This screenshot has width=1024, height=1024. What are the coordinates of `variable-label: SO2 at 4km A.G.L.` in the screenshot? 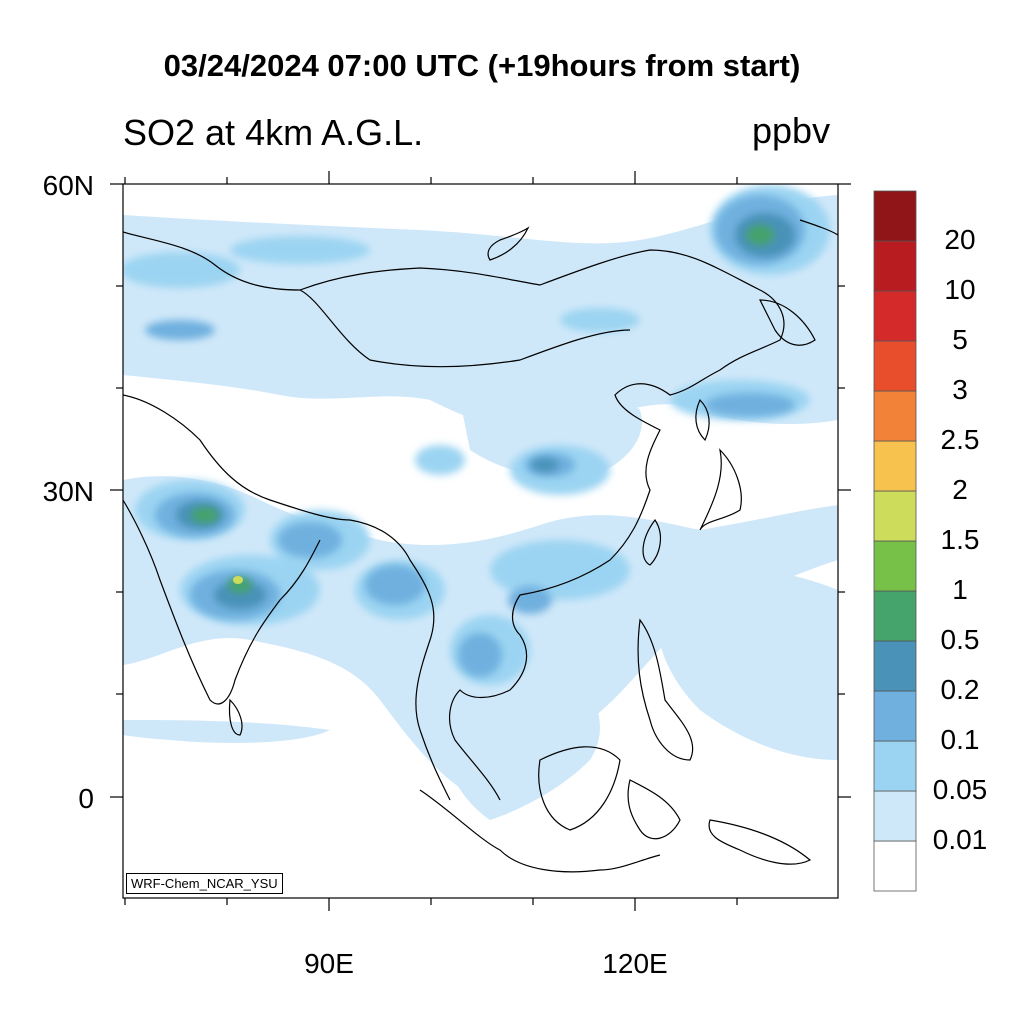 It's located at (273, 132).